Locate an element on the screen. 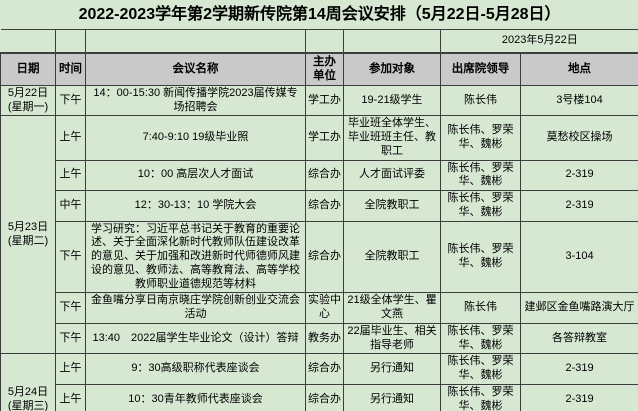  date-cell: 5月24日 (星期三) is located at coordinates (28, 382).